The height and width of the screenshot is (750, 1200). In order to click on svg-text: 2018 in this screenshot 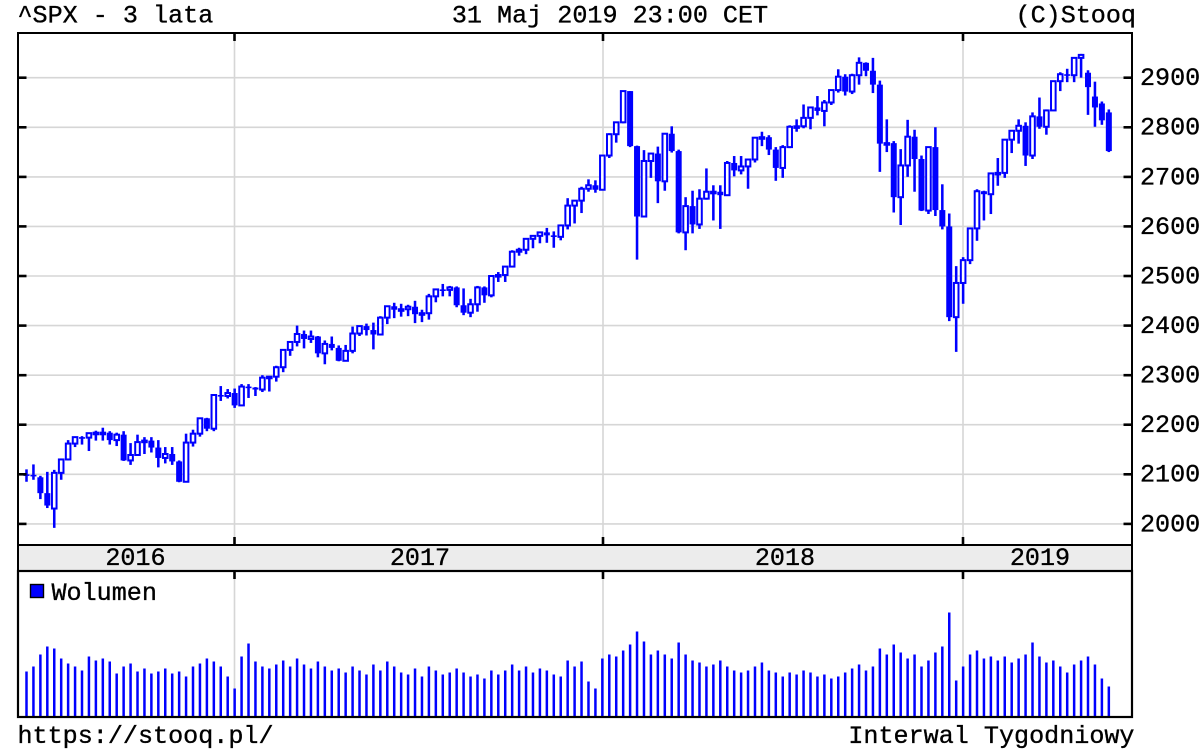, I will do `click(785, 558)`.